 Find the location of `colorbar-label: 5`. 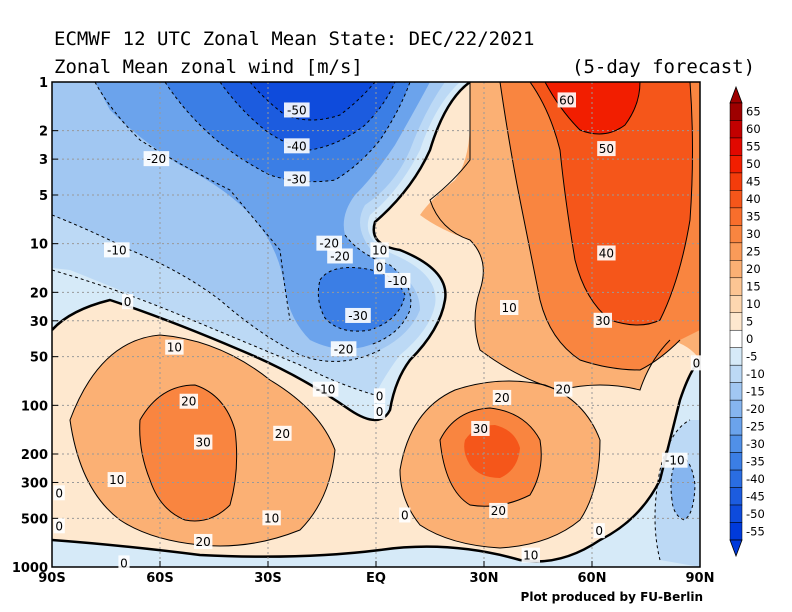

colorbar-label: 5 is located at coordinates (749, 322).